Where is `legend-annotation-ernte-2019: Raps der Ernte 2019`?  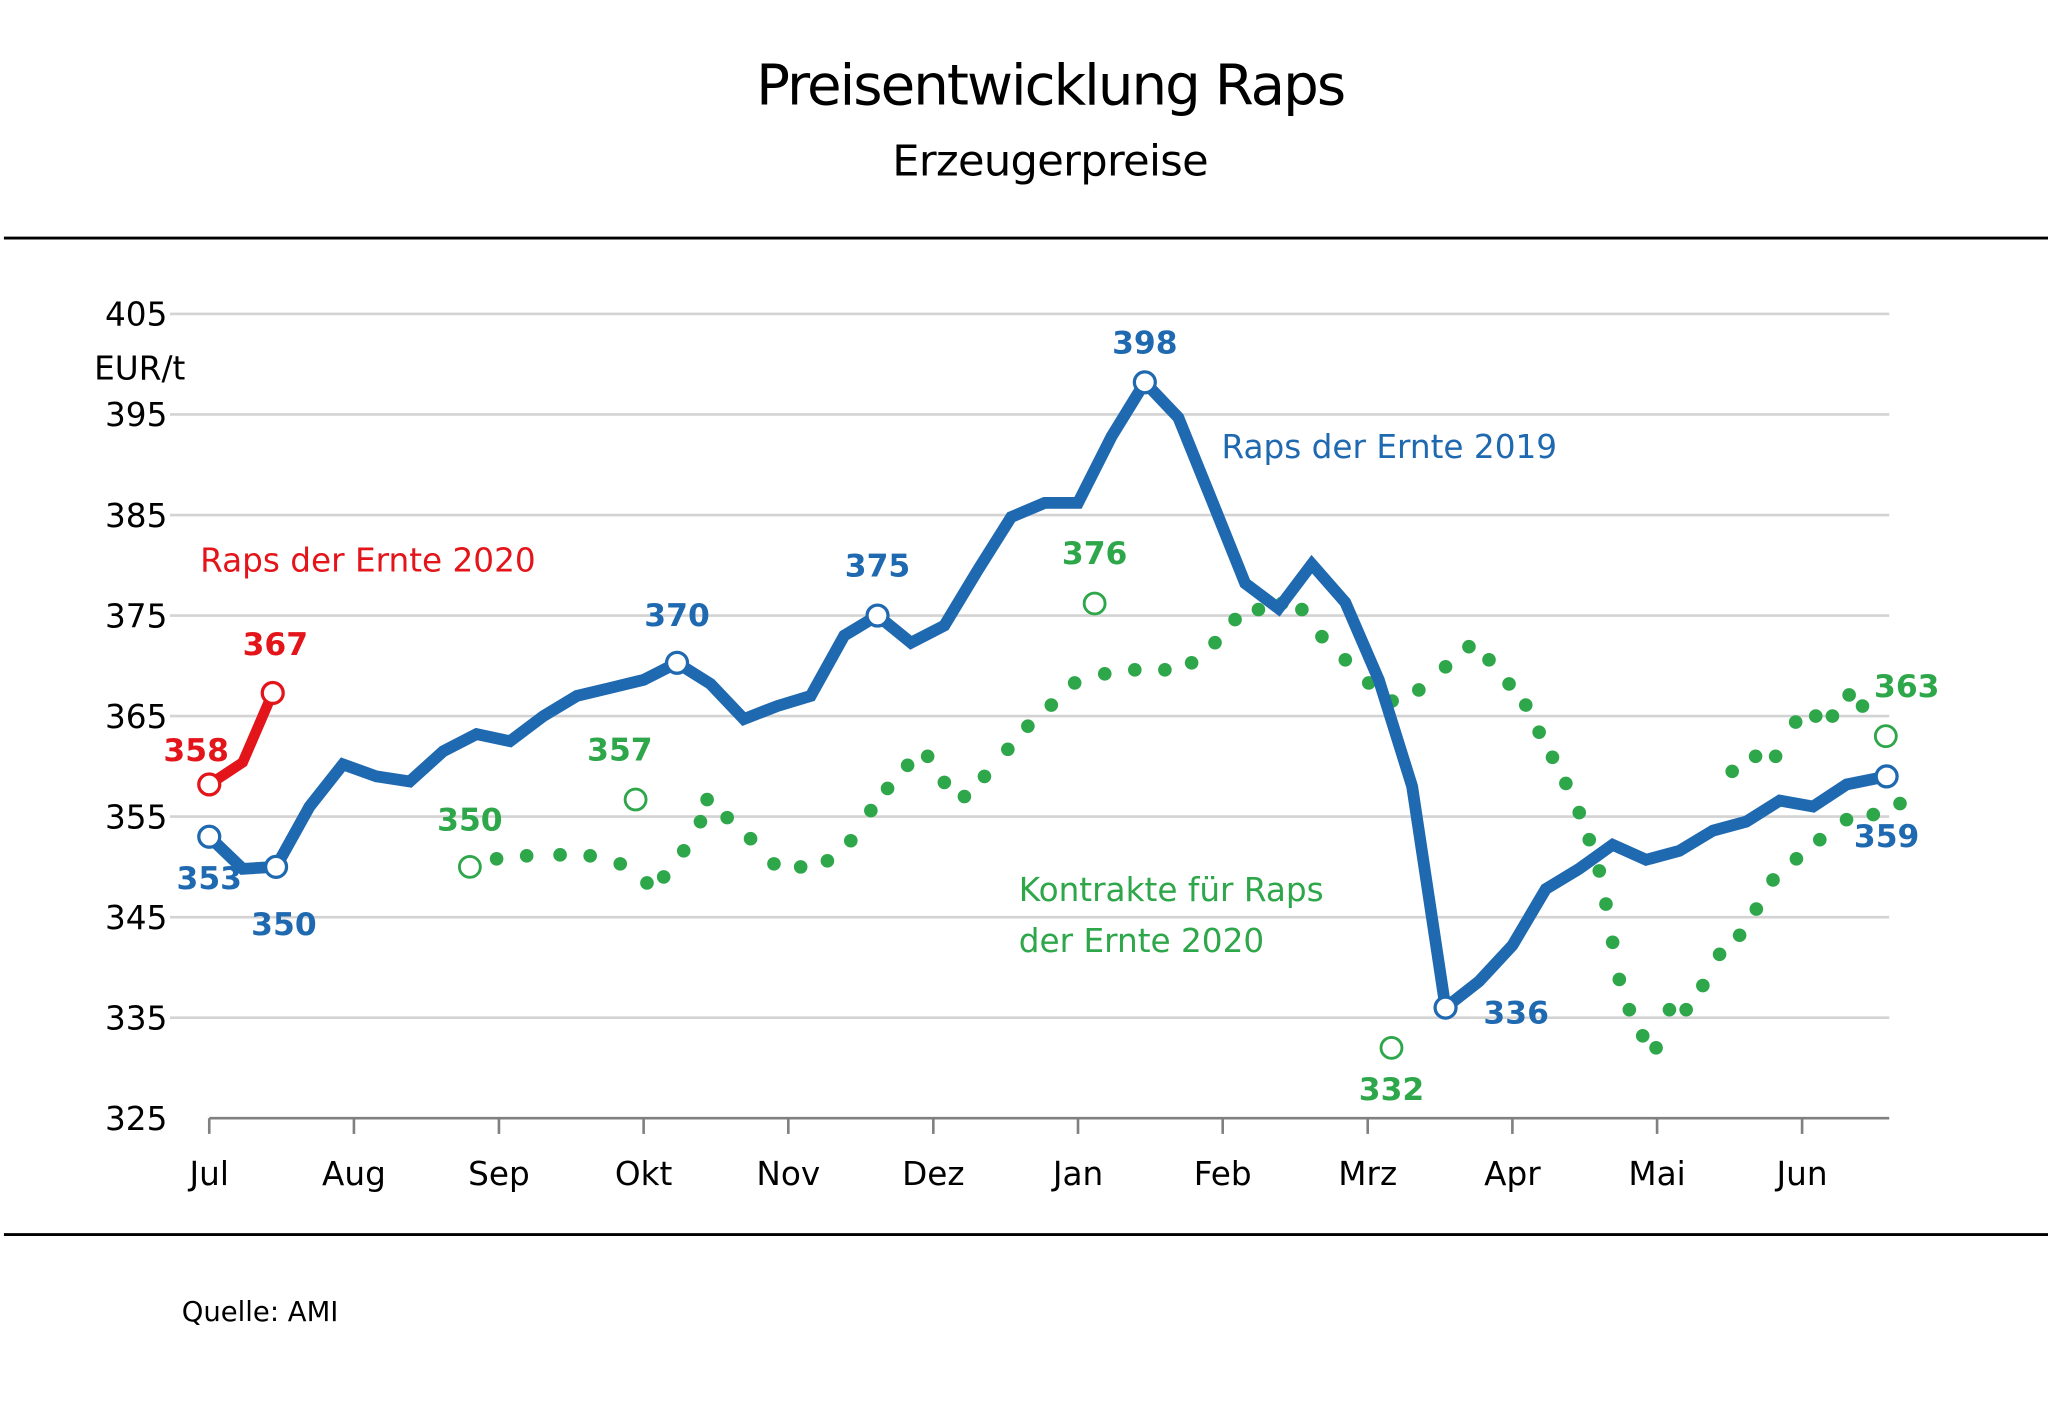
legend-annotation-ernte-2019: Raps der Ernte 2019 is located at coordinates (1389, 447).